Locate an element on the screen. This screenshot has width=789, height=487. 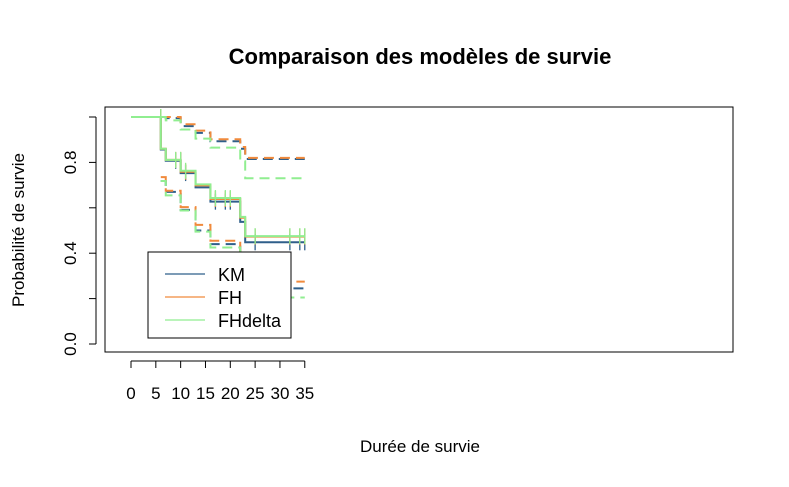
y-tick-label: 0.8 is located at coordinates (70, 163).